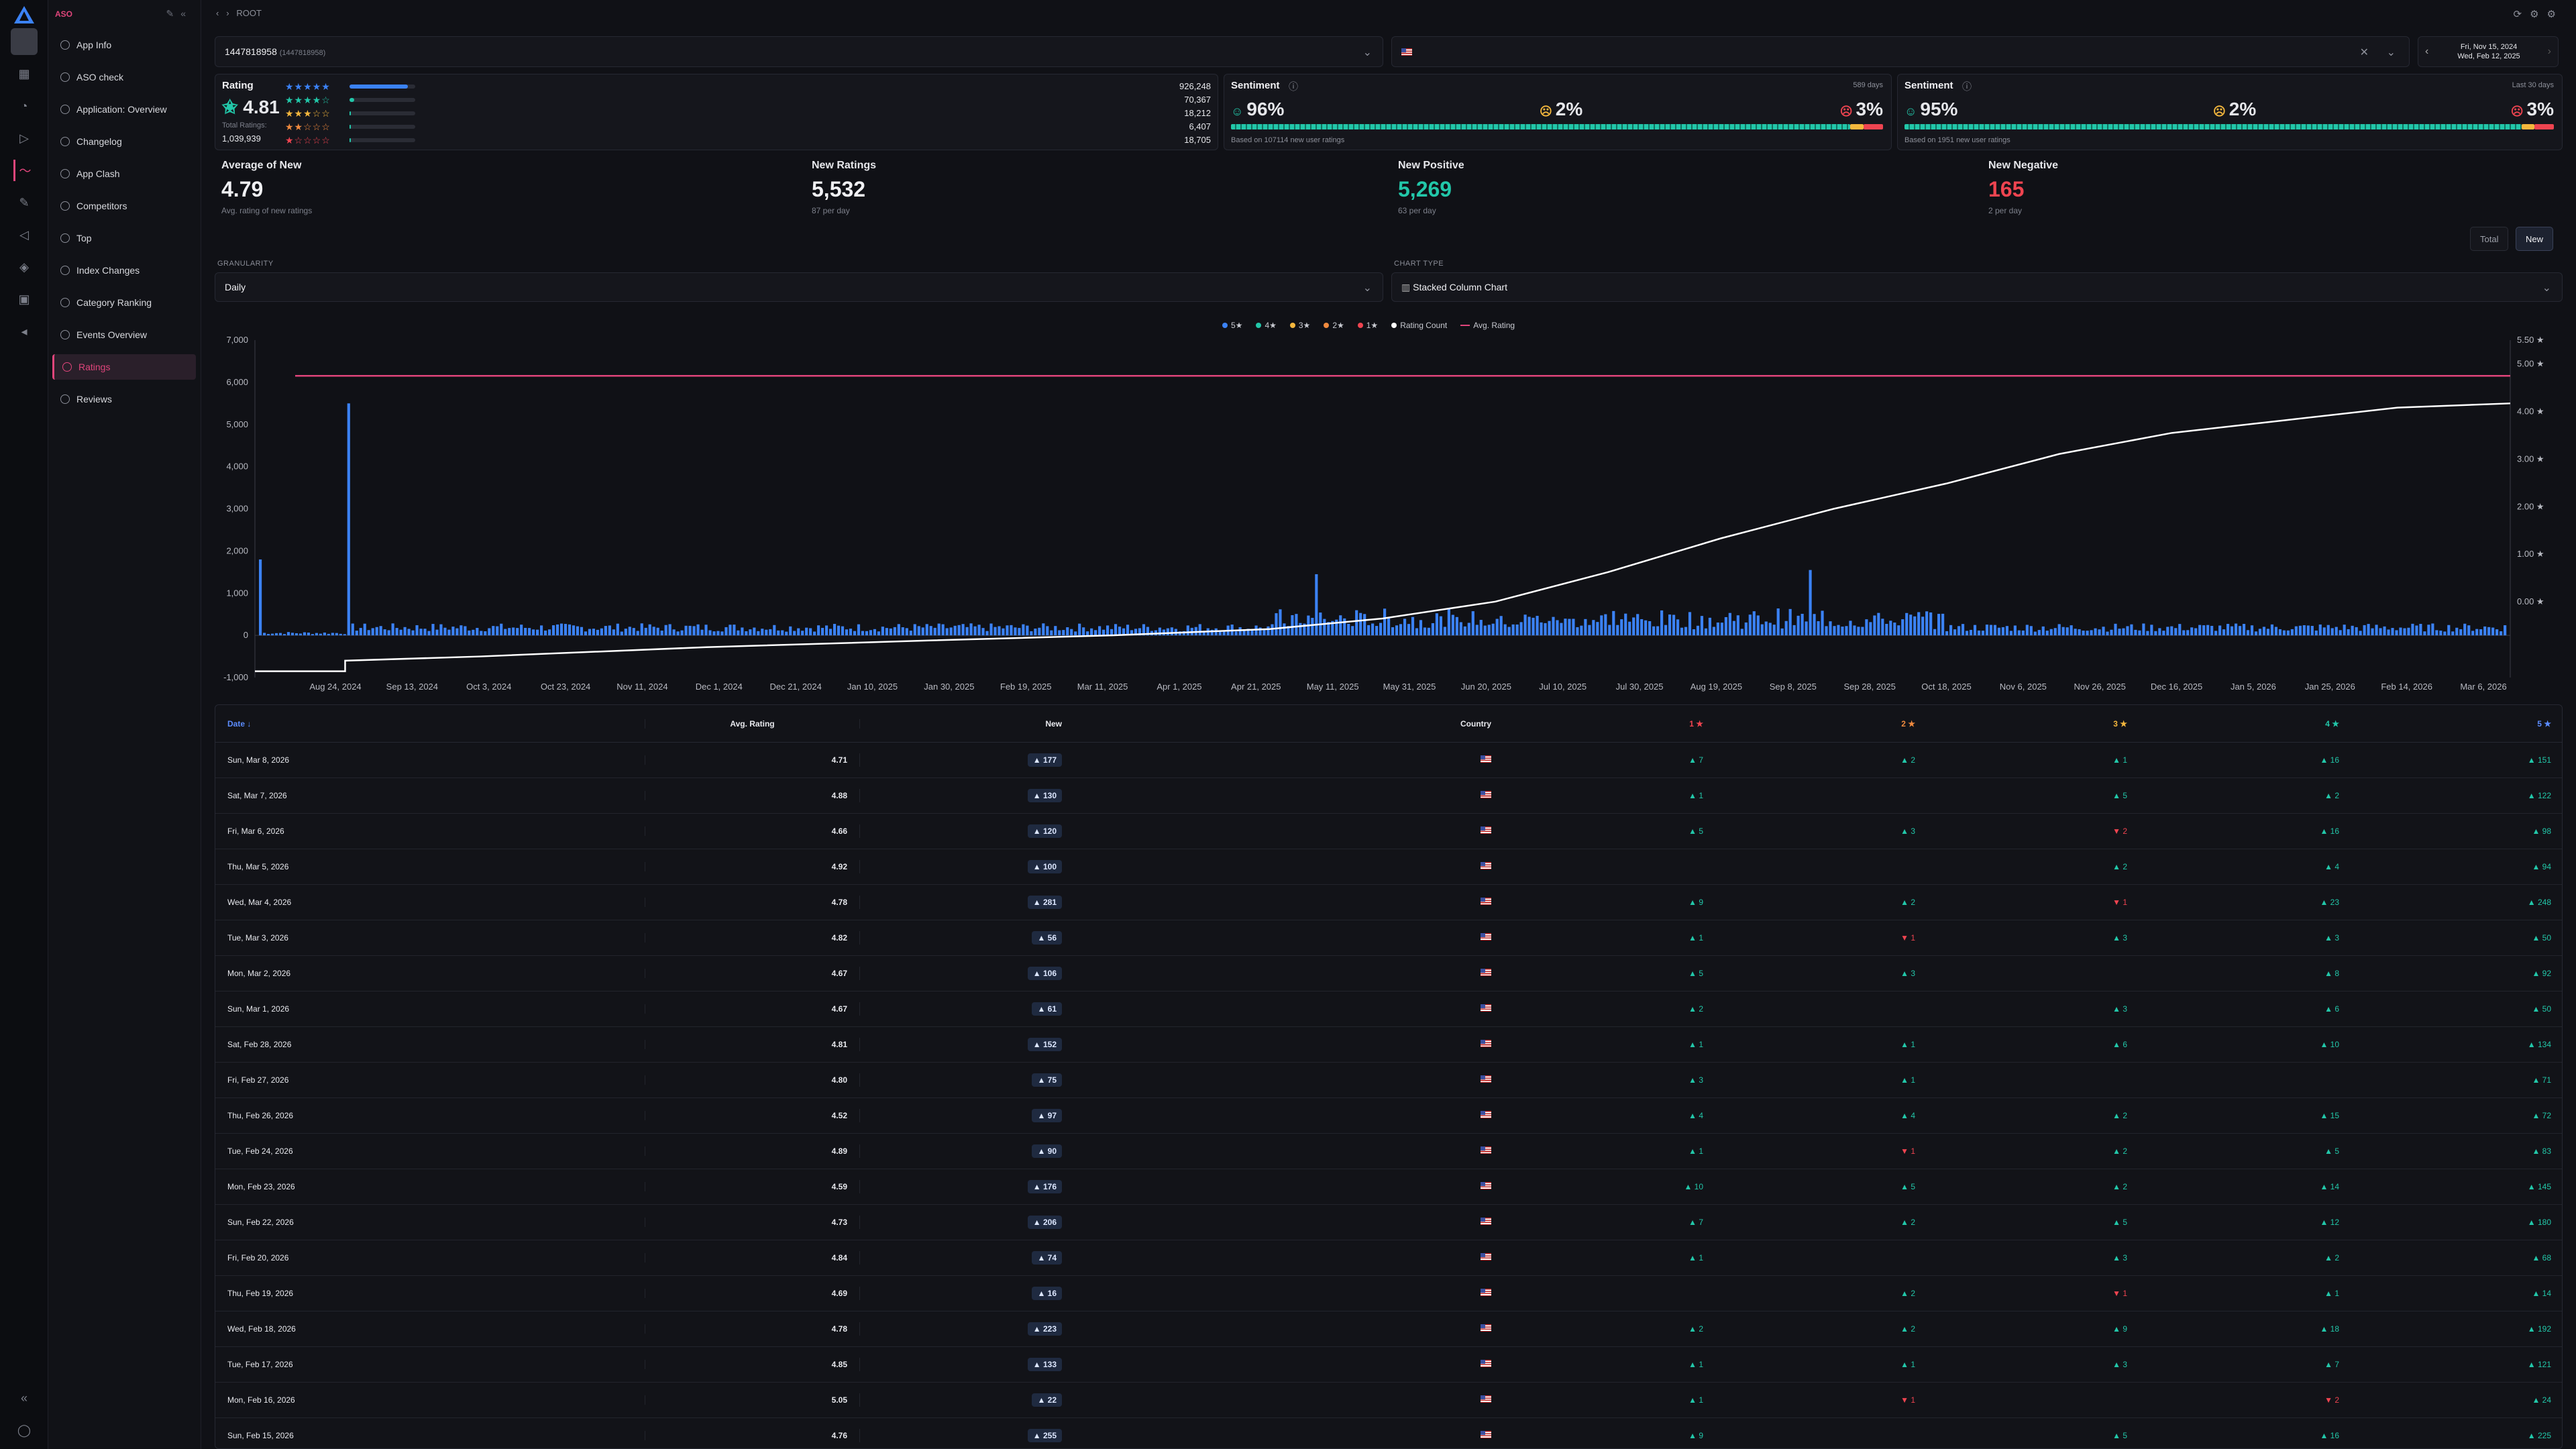  Describe the element at coordinates (1475, 723) in the screenshot. I see `header-country: Country` at that location.